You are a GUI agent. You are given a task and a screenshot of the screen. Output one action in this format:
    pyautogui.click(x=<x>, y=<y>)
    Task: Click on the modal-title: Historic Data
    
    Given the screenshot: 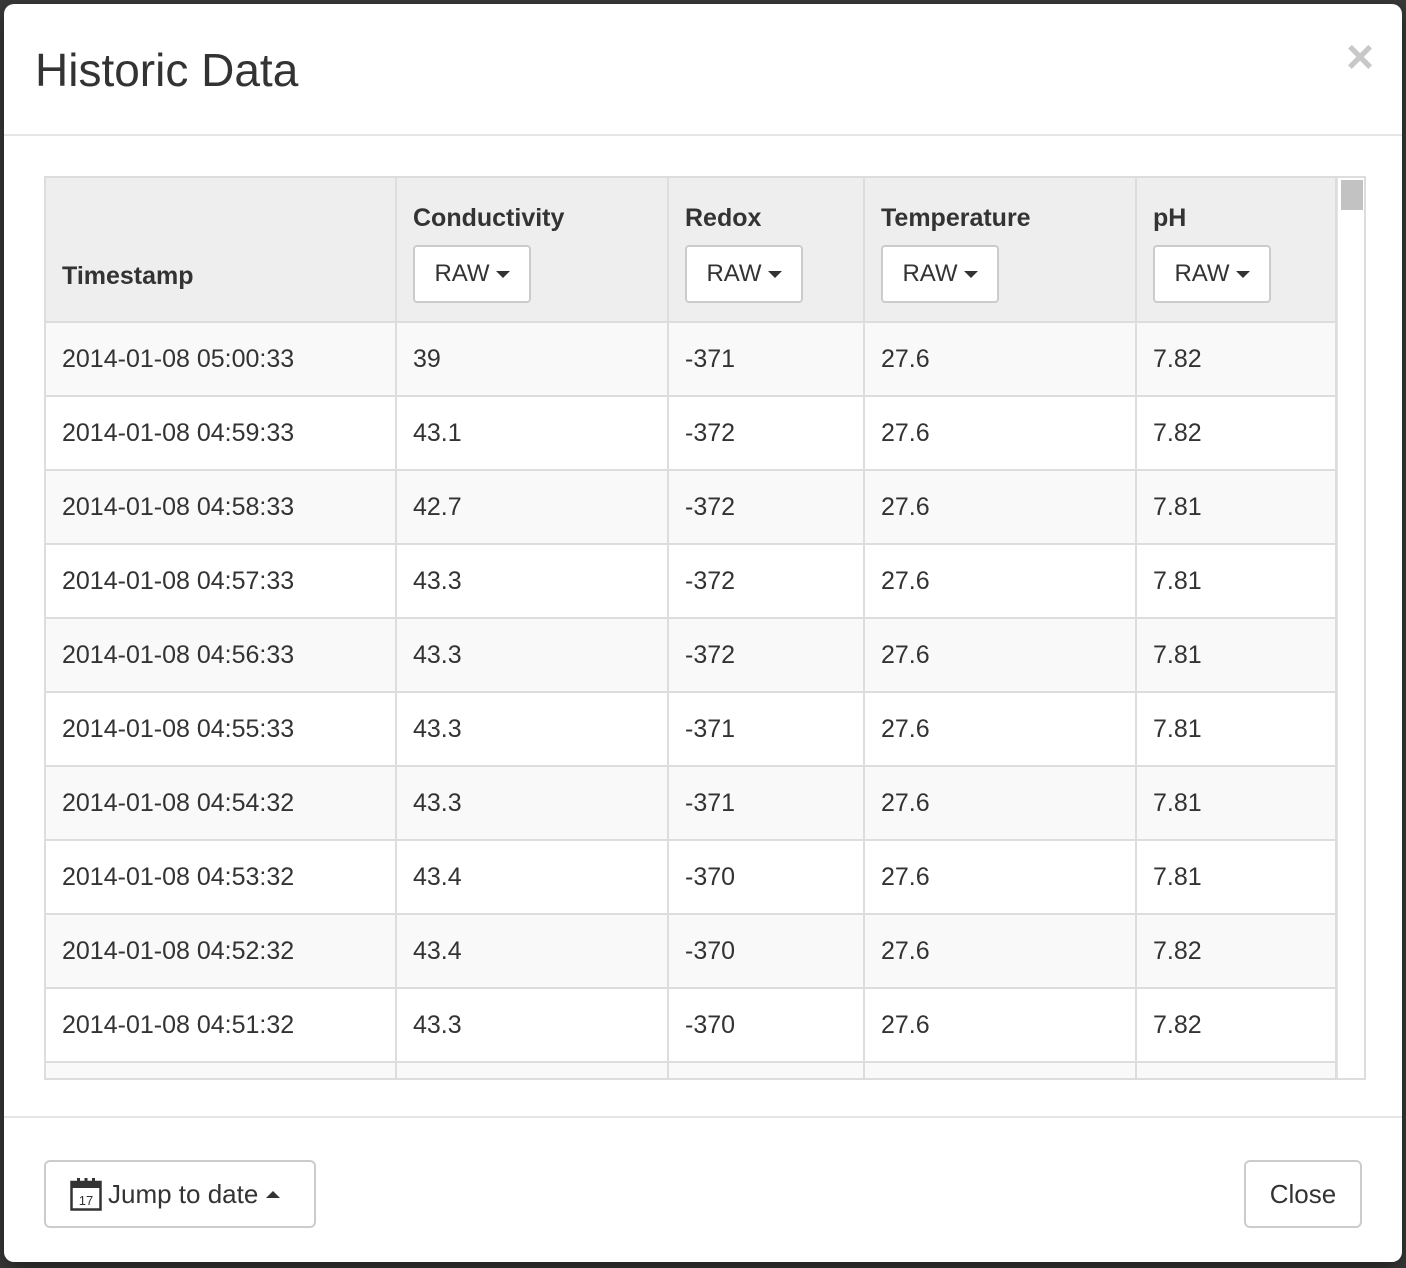 What is the action you would take?
    pyautogui.click(x=167, y=70)
    